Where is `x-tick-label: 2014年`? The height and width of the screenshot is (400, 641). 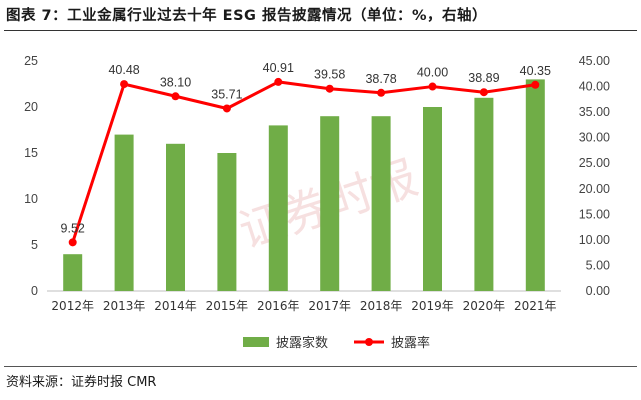
x-tick-label: 2014年 is located at coordinates (175, 306).